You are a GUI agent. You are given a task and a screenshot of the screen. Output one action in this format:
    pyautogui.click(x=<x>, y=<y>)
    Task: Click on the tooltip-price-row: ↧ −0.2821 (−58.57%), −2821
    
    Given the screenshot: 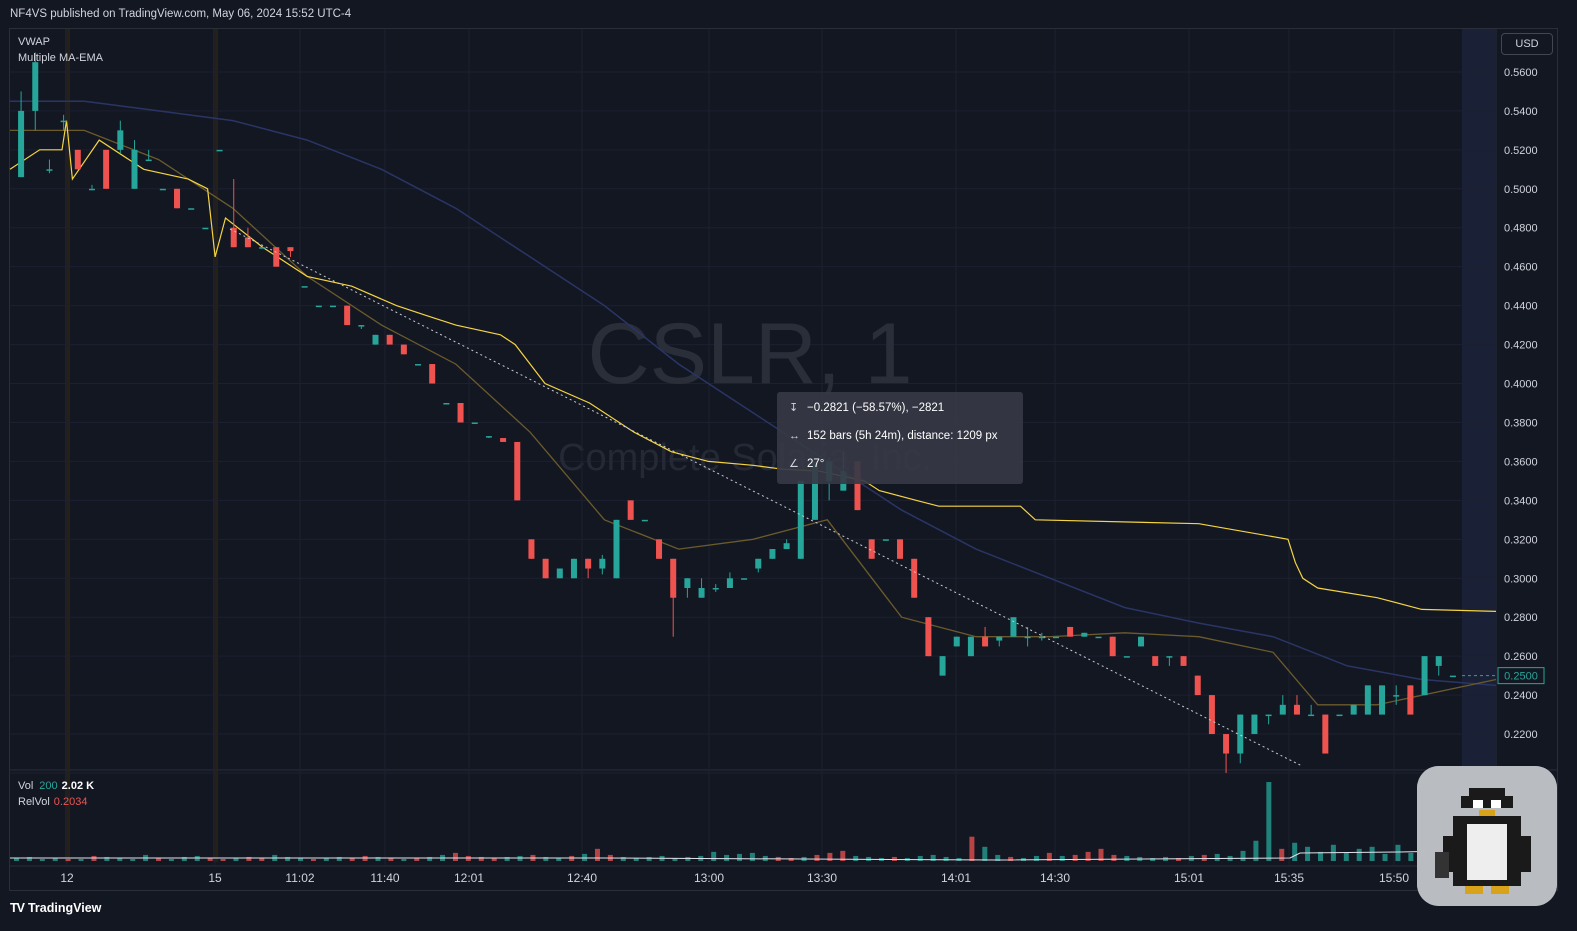 What is the action you would take?
    pyautogui.click(x=866, y=408)
    